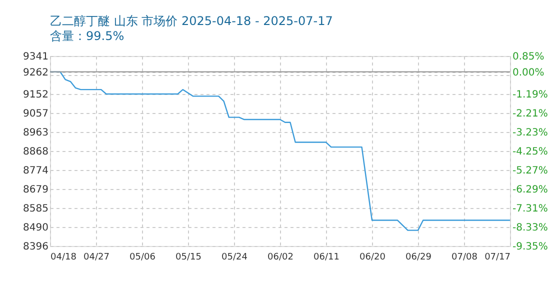 This screenshot has height=300, width=560. Describe the element at coordinates (497, 257) in the screenshot. I see `x-tick-label: 07/17` at that location.